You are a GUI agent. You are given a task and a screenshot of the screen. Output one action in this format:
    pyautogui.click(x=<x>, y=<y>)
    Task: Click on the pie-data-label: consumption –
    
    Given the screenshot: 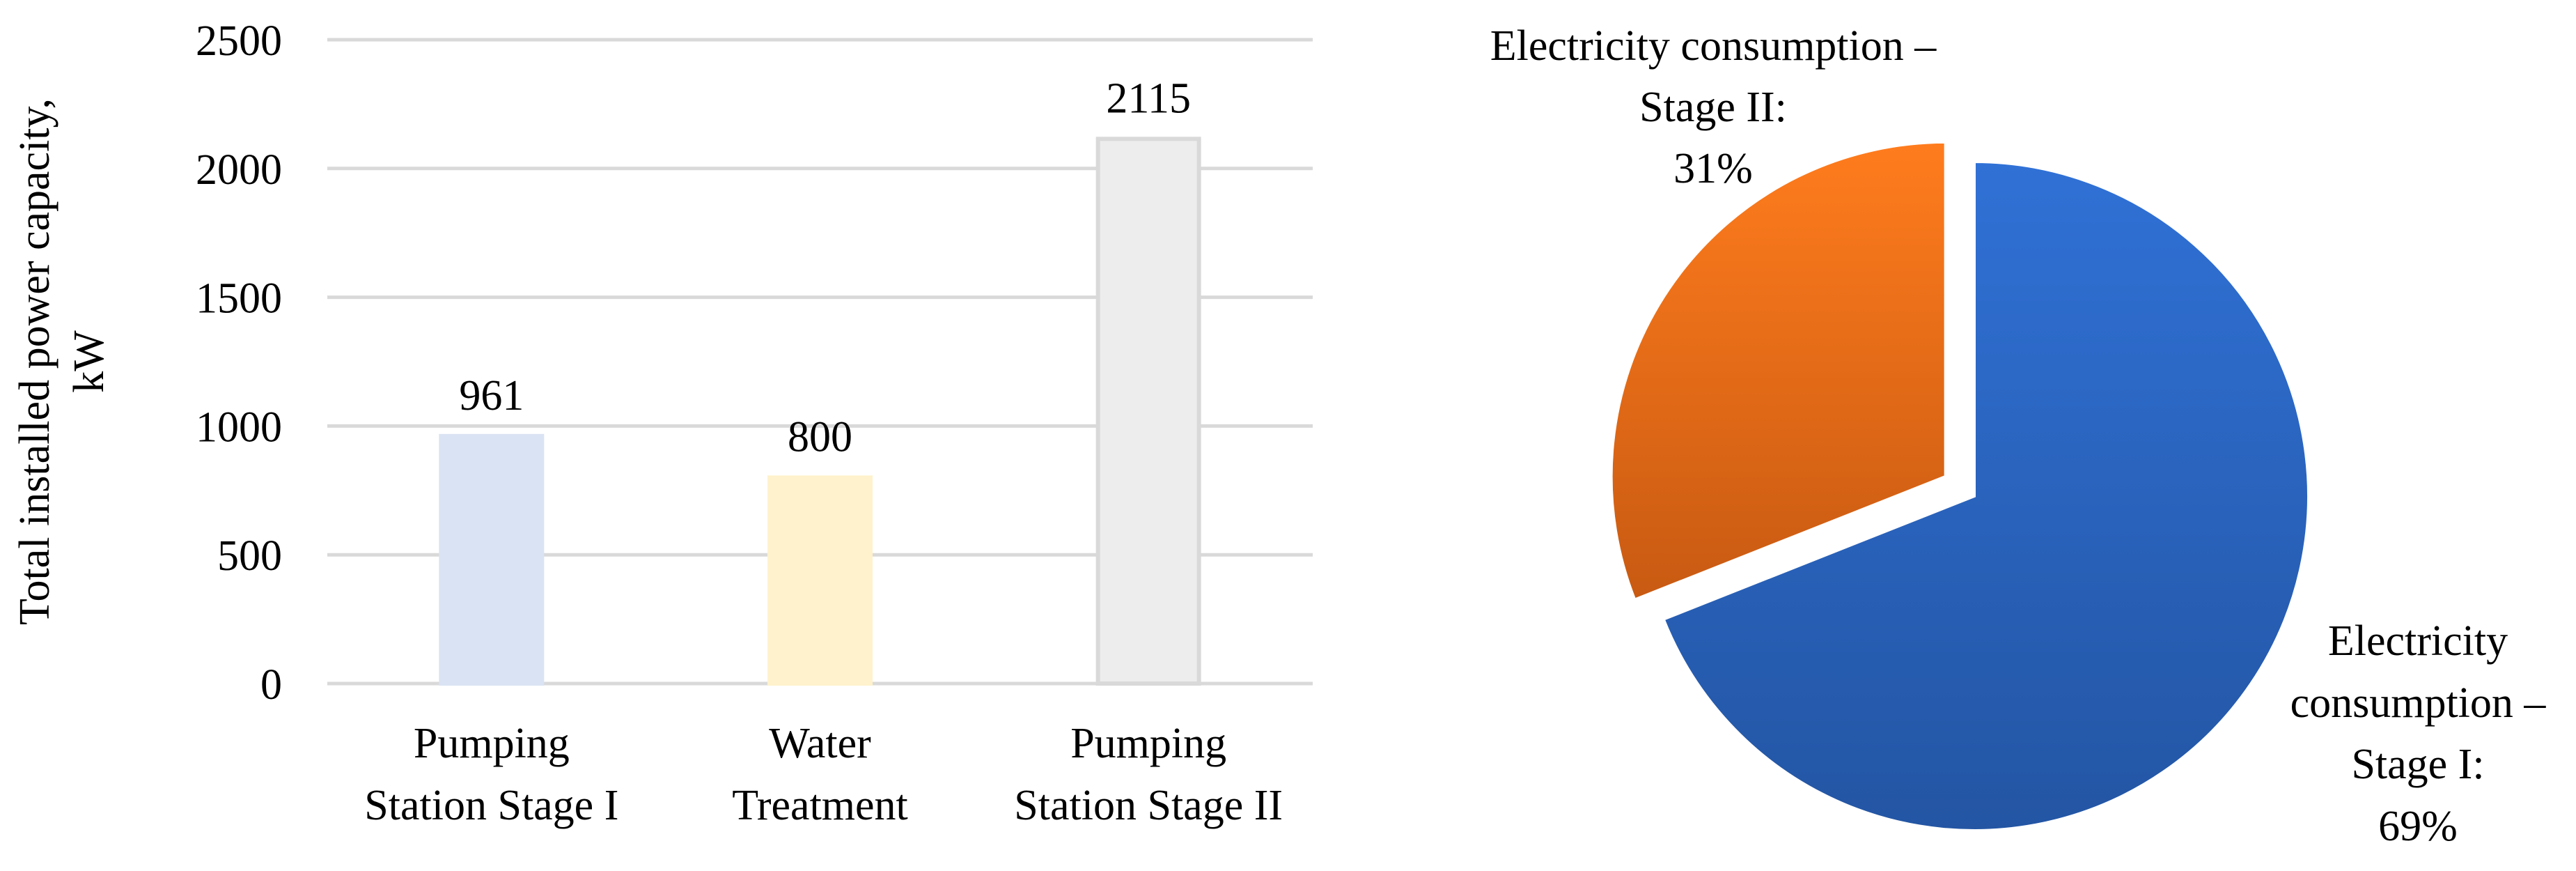 What is the action you would take?
    pyautogui.click(x=2418, y=703)
    